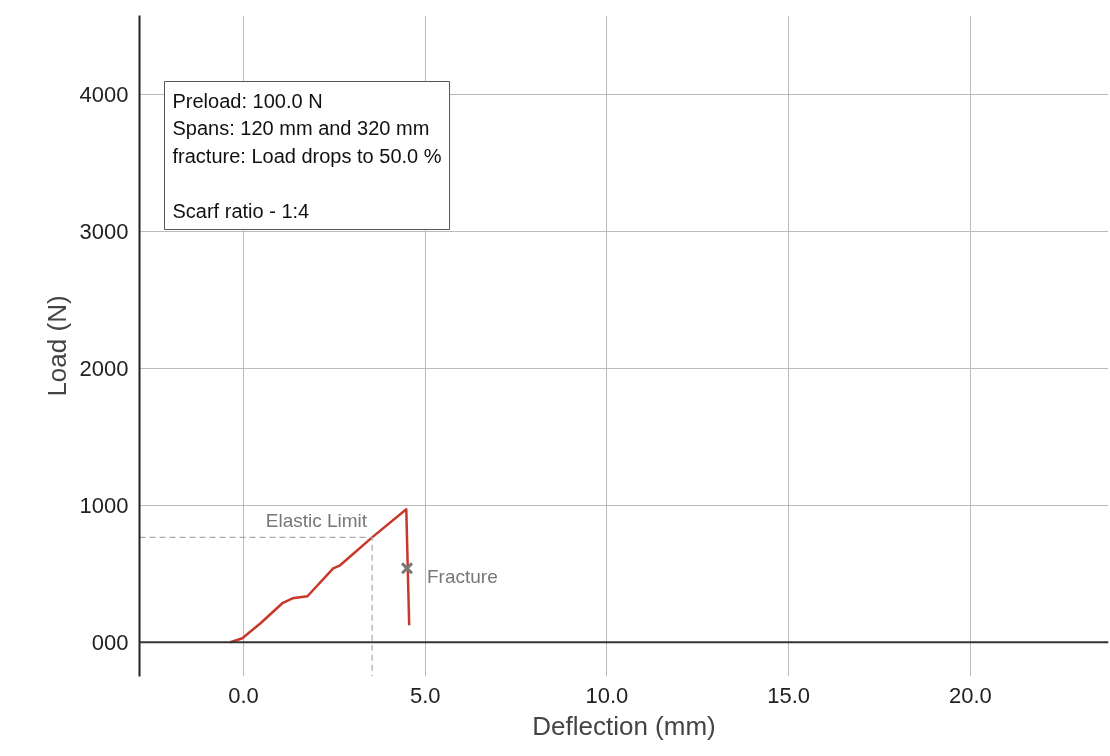 This screenshot has width=1110, height=756. I want to click on y-axis-title: Load (N), so click(56, 346).